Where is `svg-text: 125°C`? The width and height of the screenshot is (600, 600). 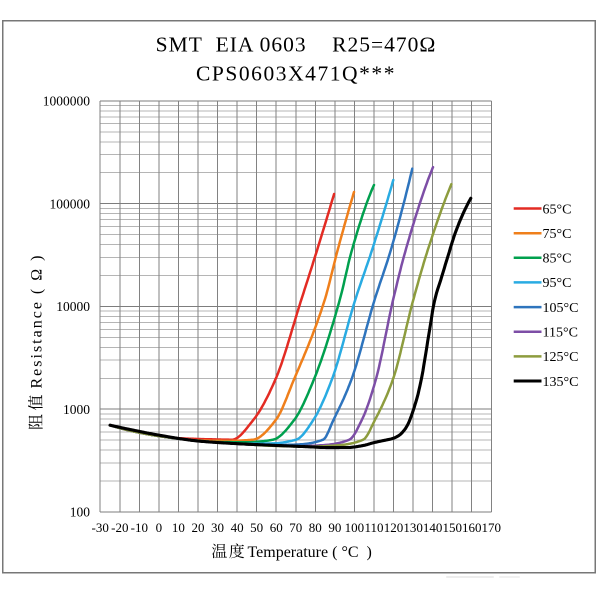 svg-text: 125°C is located at coordinates (561, 357).